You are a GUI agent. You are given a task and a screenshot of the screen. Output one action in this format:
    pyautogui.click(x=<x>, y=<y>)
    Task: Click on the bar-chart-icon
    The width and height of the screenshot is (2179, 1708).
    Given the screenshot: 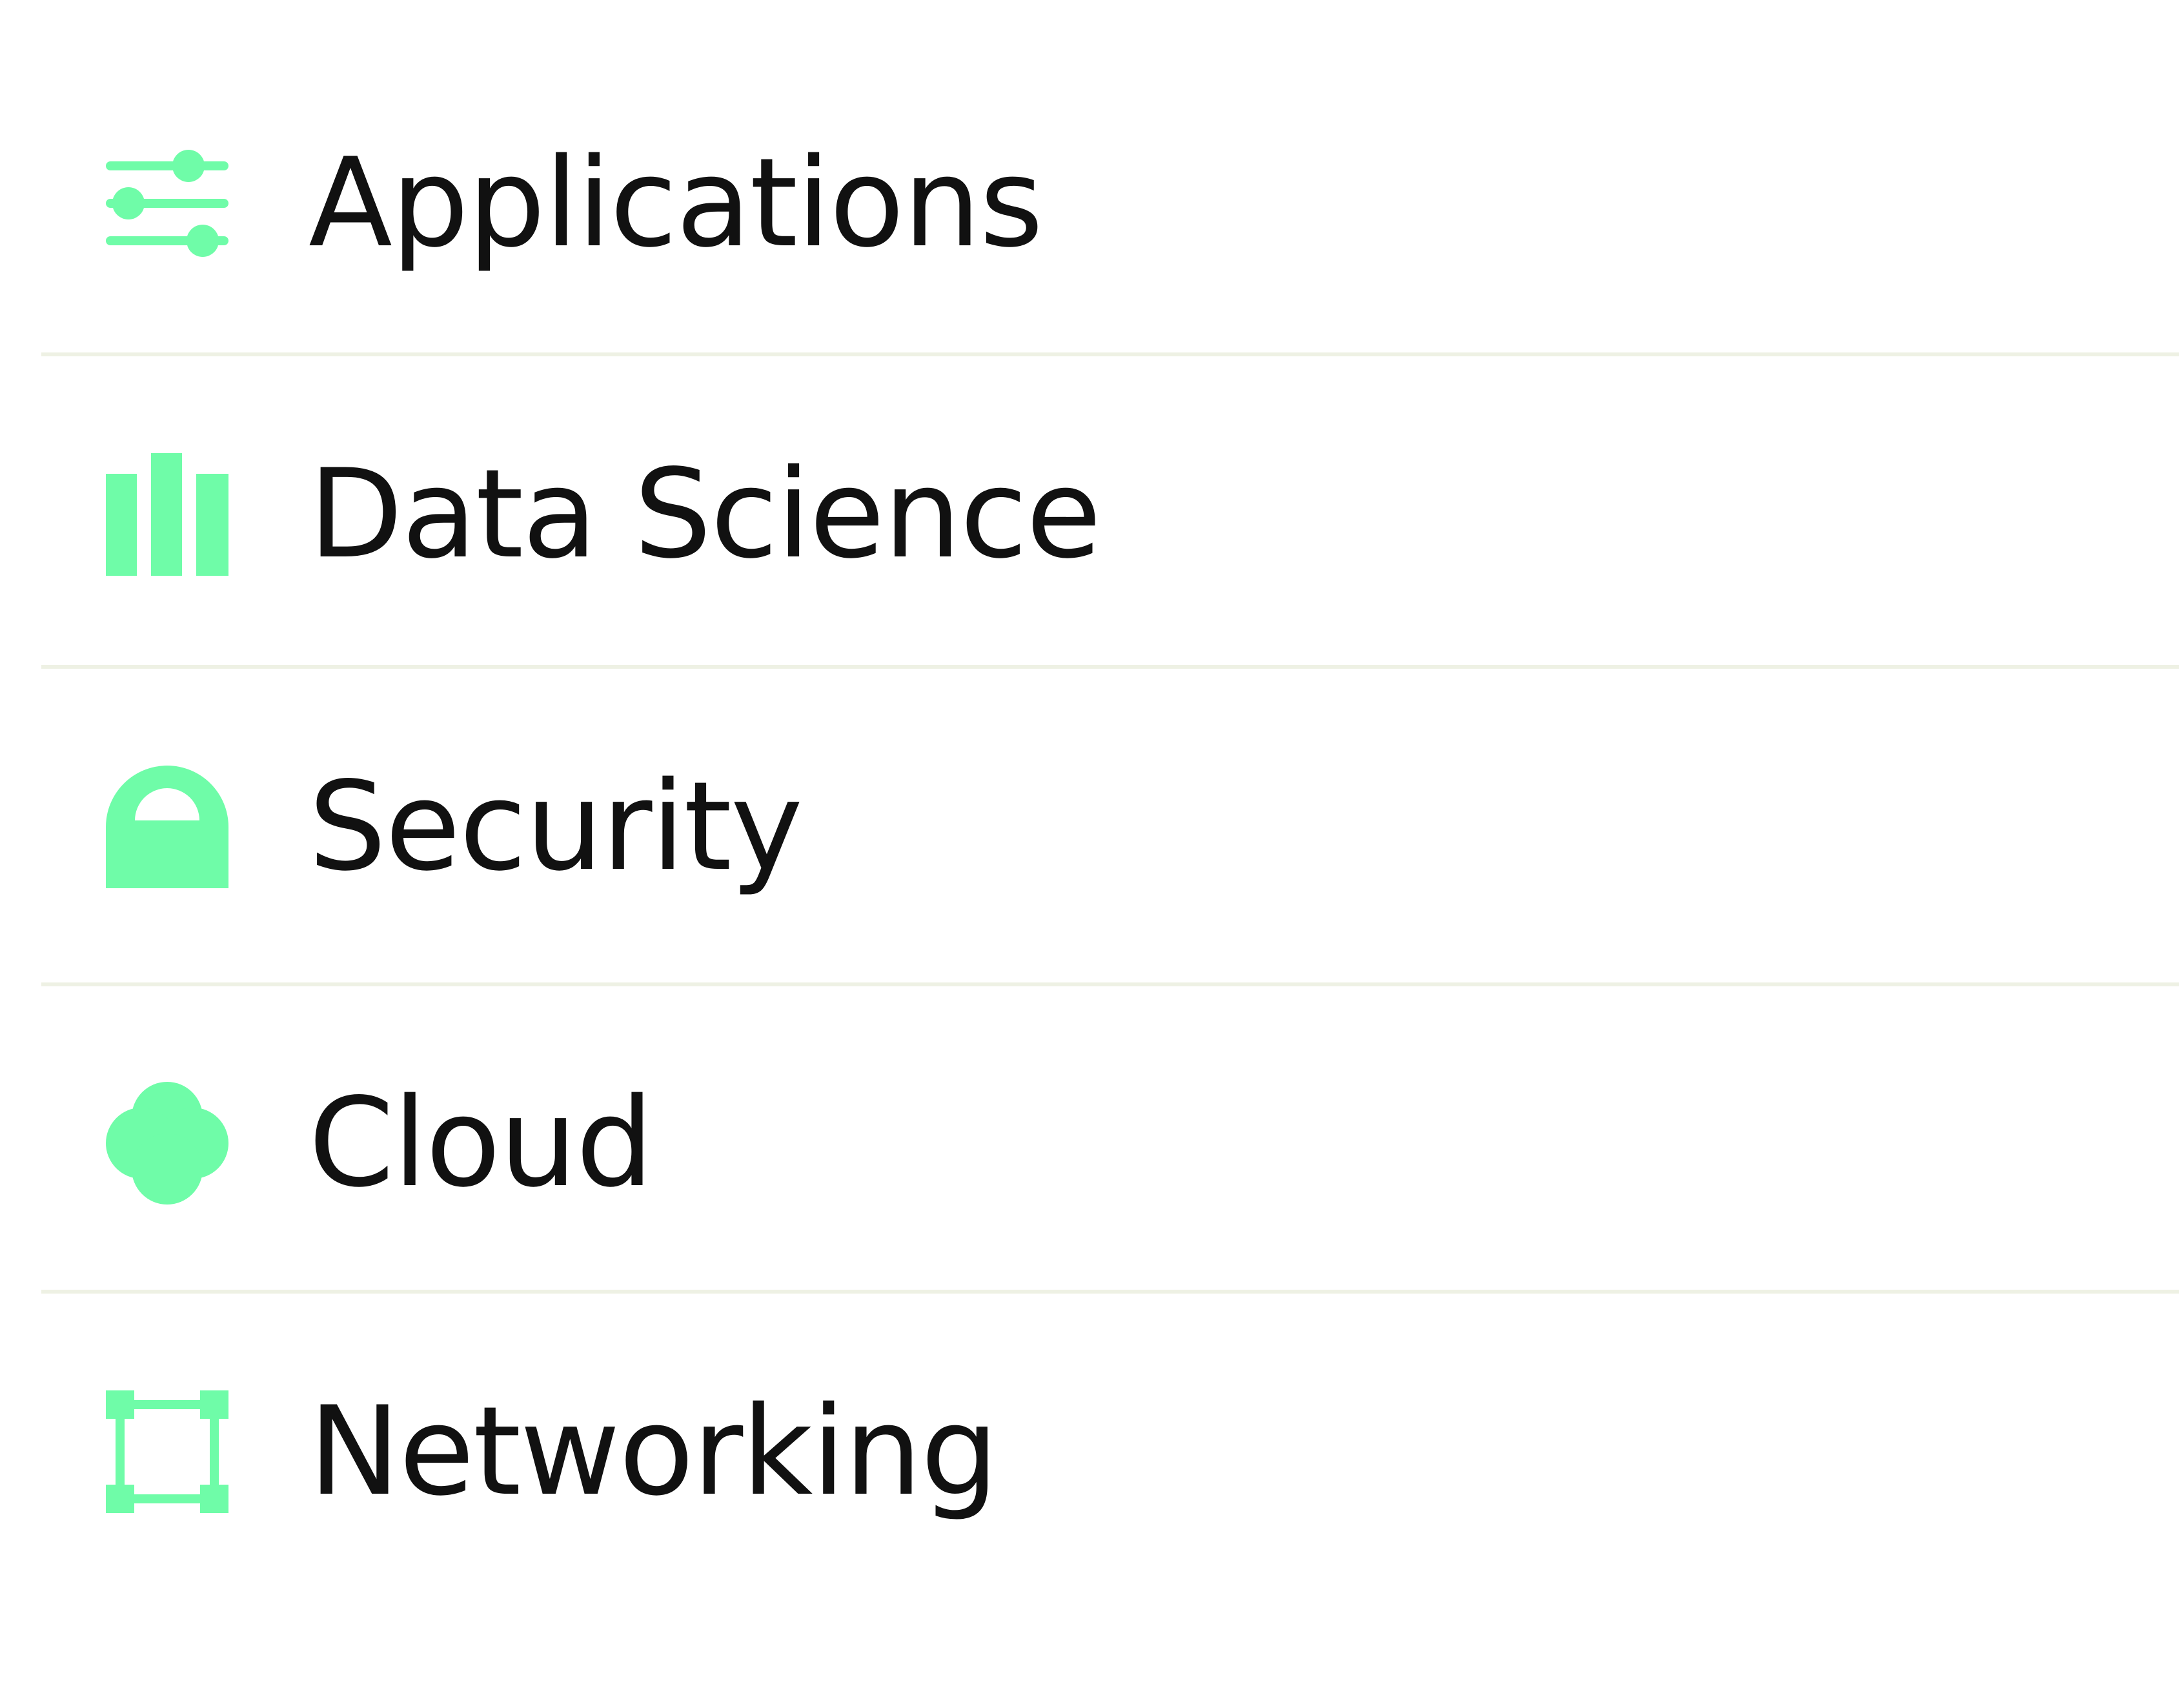 What is the action you would take?
    pyautogui.click(x=167, y=514)
    